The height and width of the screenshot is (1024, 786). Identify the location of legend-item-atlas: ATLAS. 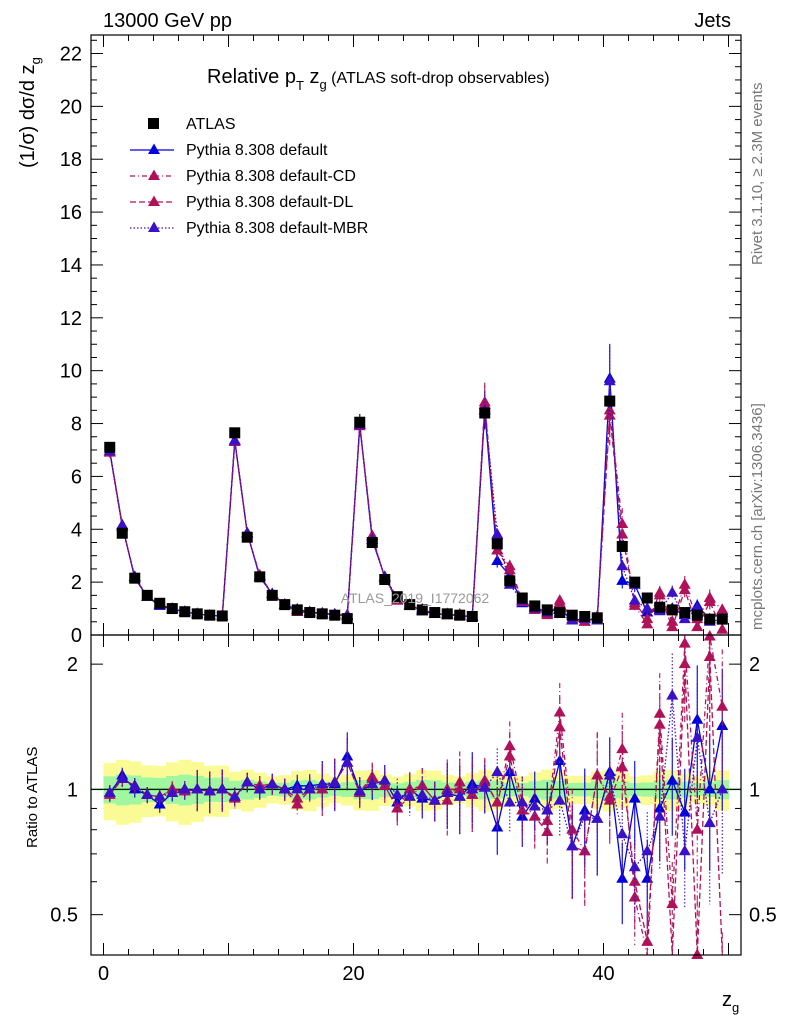
(192, 124).